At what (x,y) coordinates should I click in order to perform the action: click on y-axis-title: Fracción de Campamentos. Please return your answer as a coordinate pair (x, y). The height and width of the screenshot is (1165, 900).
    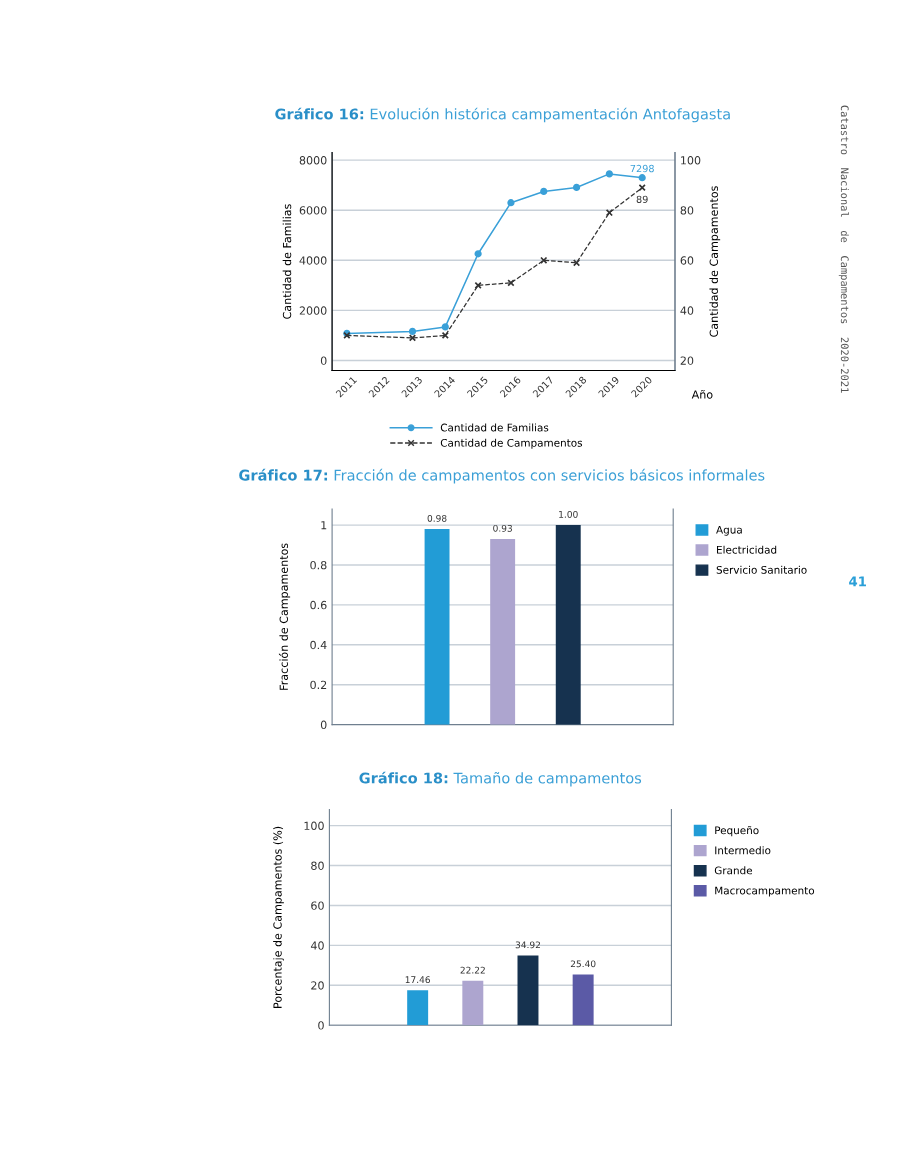
    Looking at the image, I should click on (284, 616).